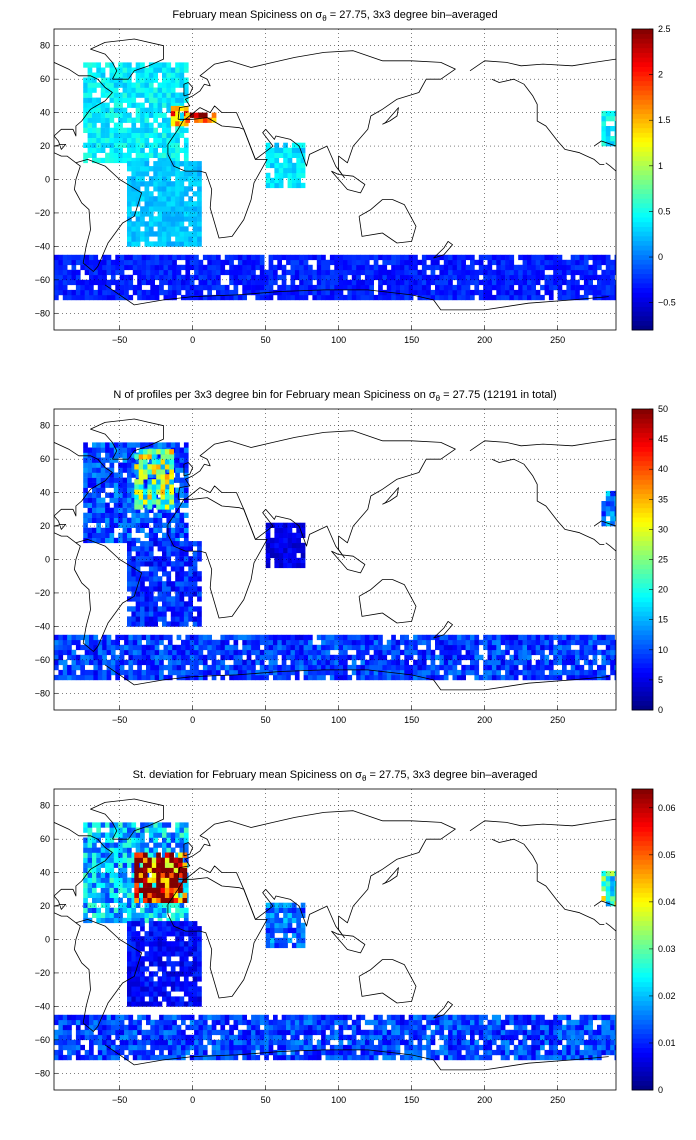  Describe the element at coordinates (387, 221) in the screenshot. I see `coastline` at that location.